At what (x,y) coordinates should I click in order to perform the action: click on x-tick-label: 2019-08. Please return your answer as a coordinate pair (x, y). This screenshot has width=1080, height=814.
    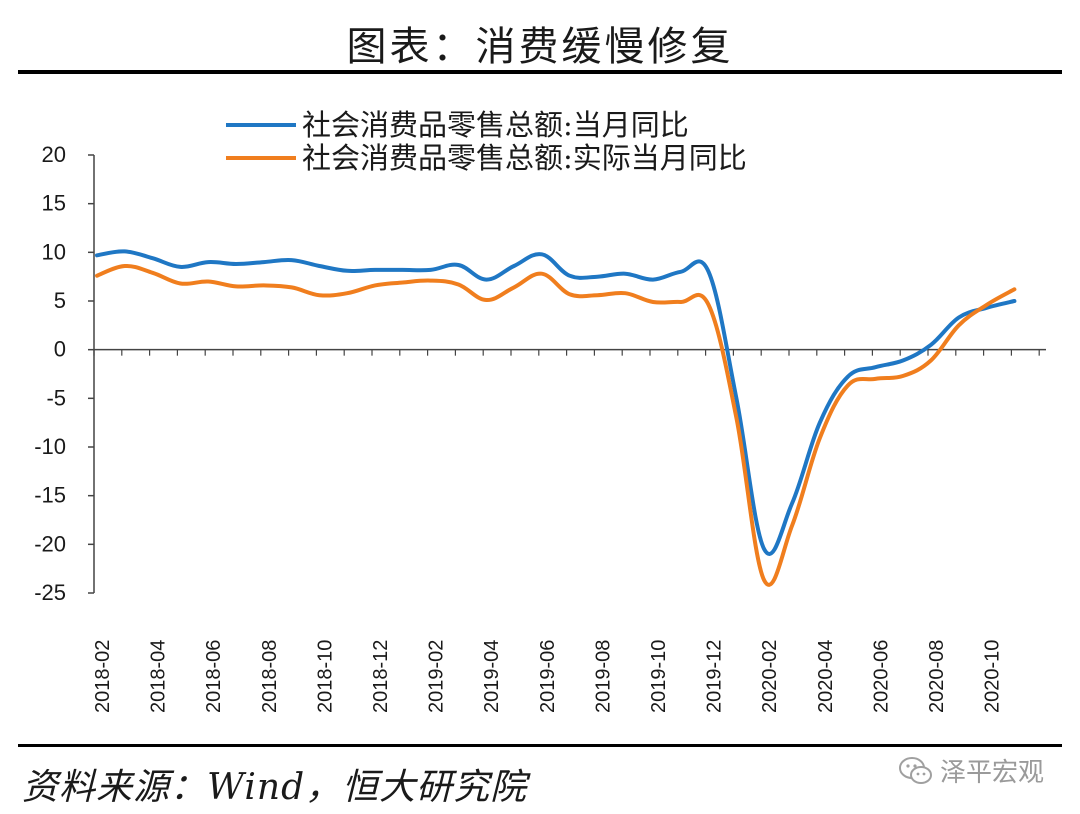
    Looking at the image, I should click on (603, 676).